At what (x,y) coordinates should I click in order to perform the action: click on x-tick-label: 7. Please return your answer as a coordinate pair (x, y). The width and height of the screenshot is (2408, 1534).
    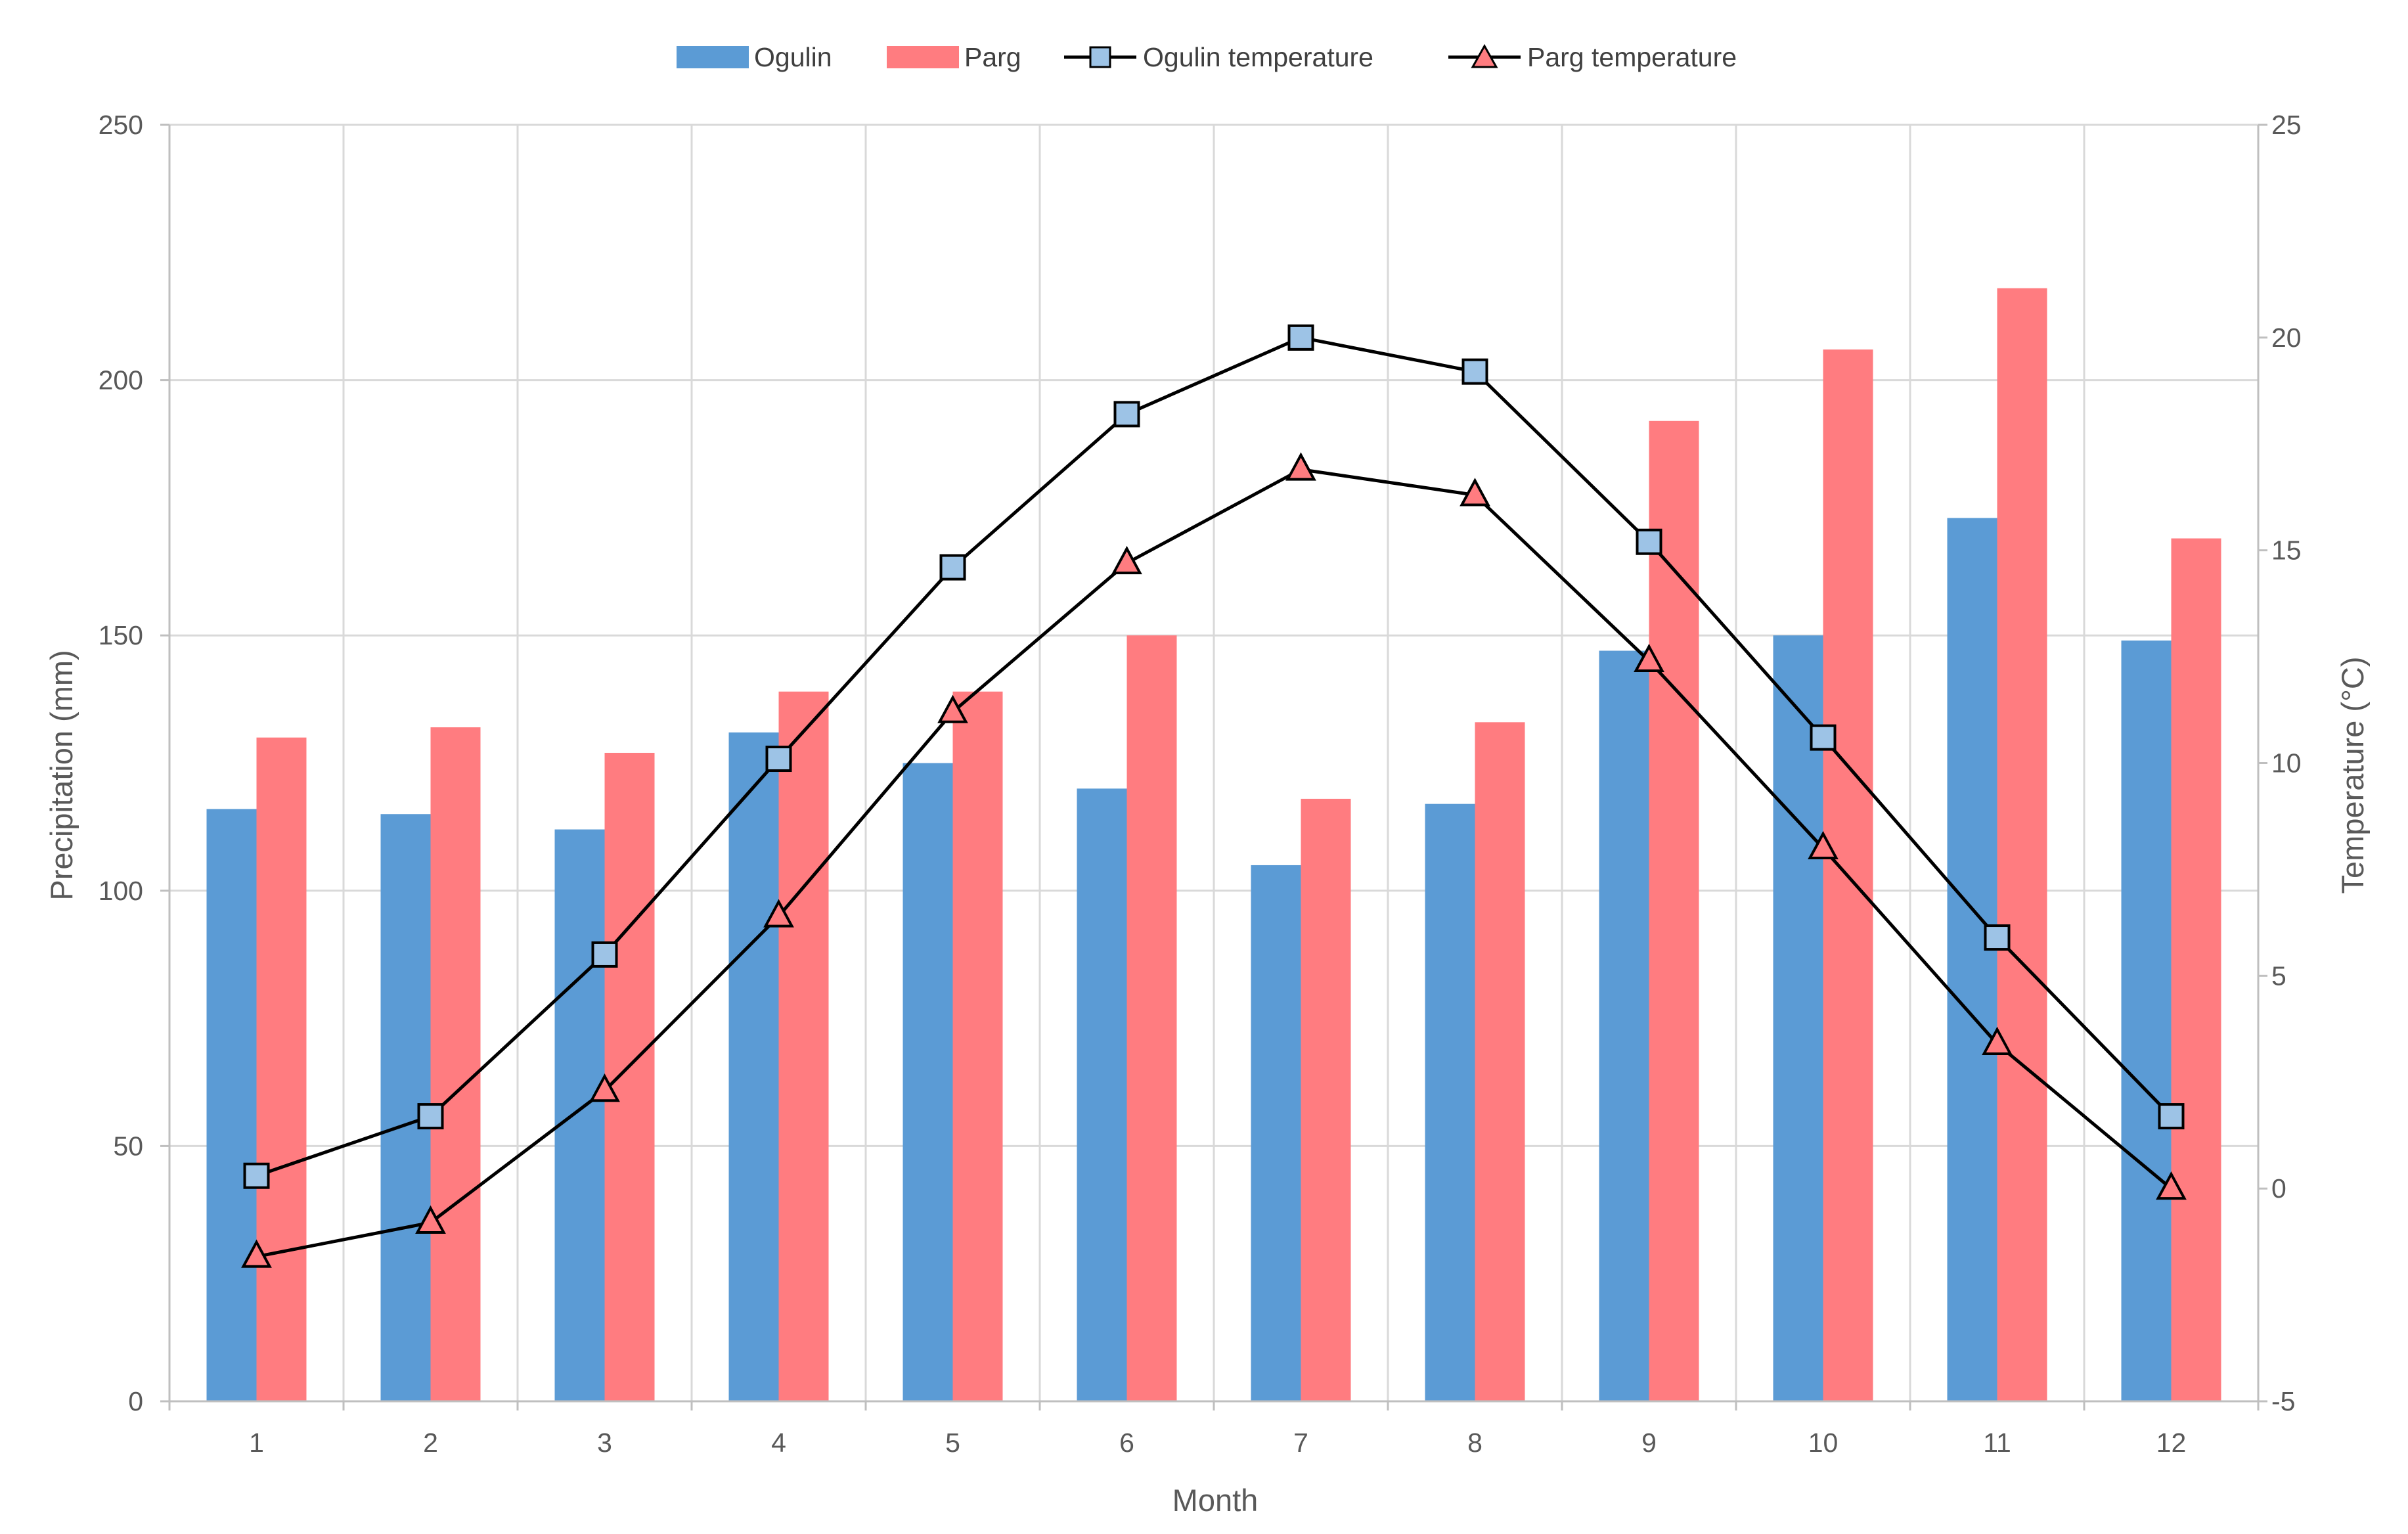
    Looking at the image, I should click on (1300, 1443).